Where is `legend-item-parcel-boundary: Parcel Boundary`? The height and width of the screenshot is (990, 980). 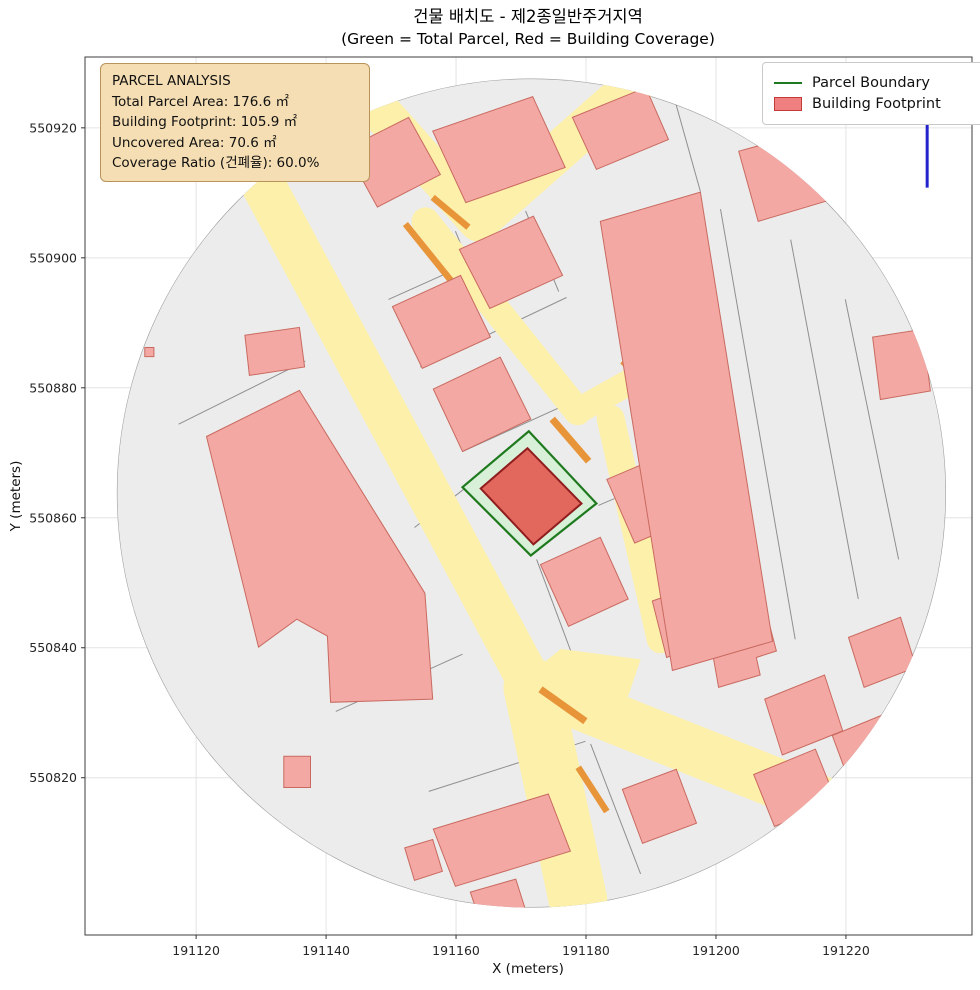 legend-item-parcel-boundary: Parcel Boundary is located at coordinates (873, 83).